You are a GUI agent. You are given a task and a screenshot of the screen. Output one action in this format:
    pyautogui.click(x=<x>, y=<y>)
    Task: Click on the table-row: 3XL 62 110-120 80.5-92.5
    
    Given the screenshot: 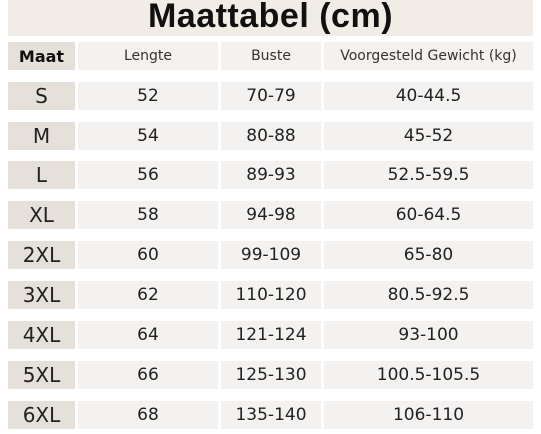 What is the action you would take?
    pyautogui.click(x=270, y=295)
    